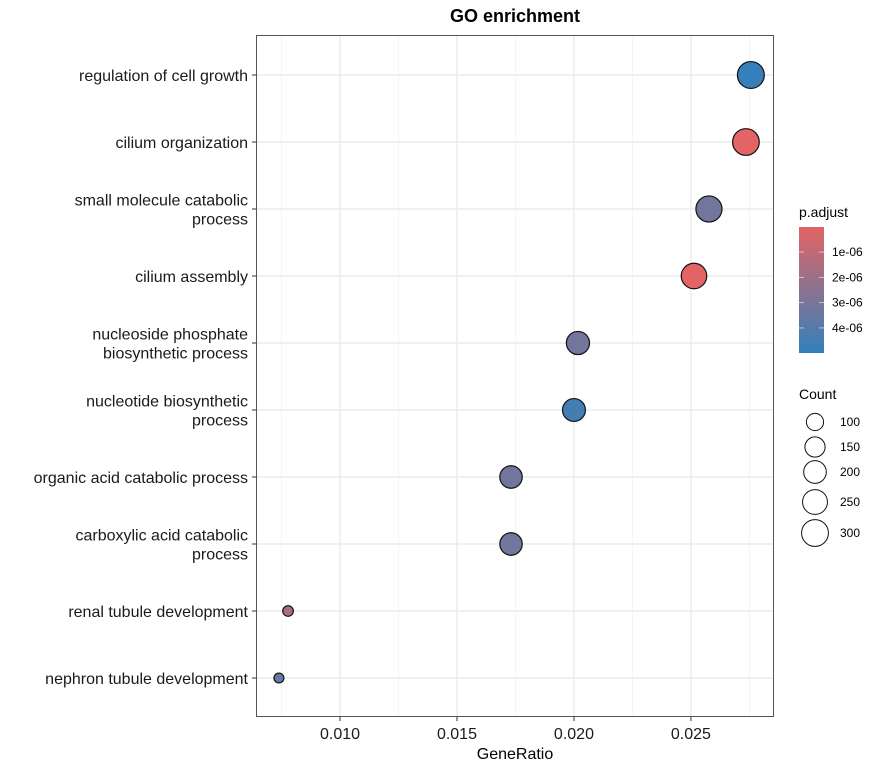 This screenshot has width=880, height=771. I want to click on y-tick-label: nucleotide biosynthetic, so click(167, 402).